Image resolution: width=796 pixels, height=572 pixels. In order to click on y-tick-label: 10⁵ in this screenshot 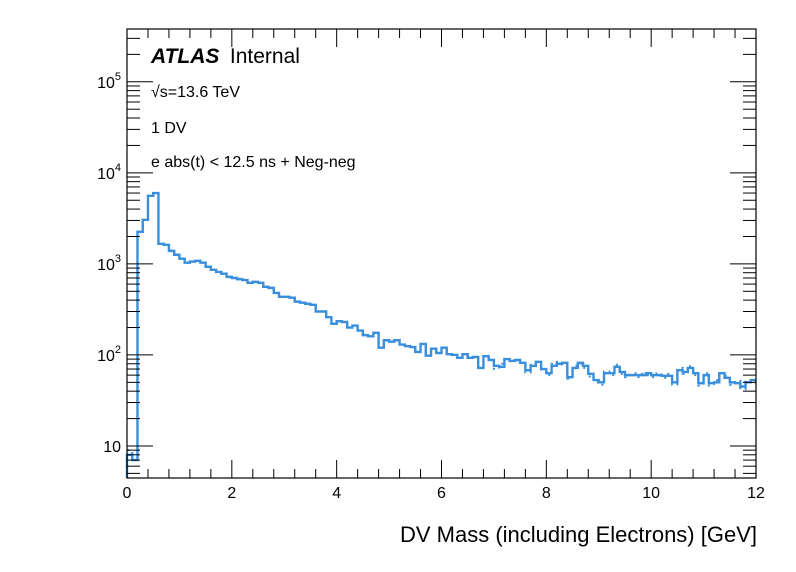, I will do `click(109, 81)`.